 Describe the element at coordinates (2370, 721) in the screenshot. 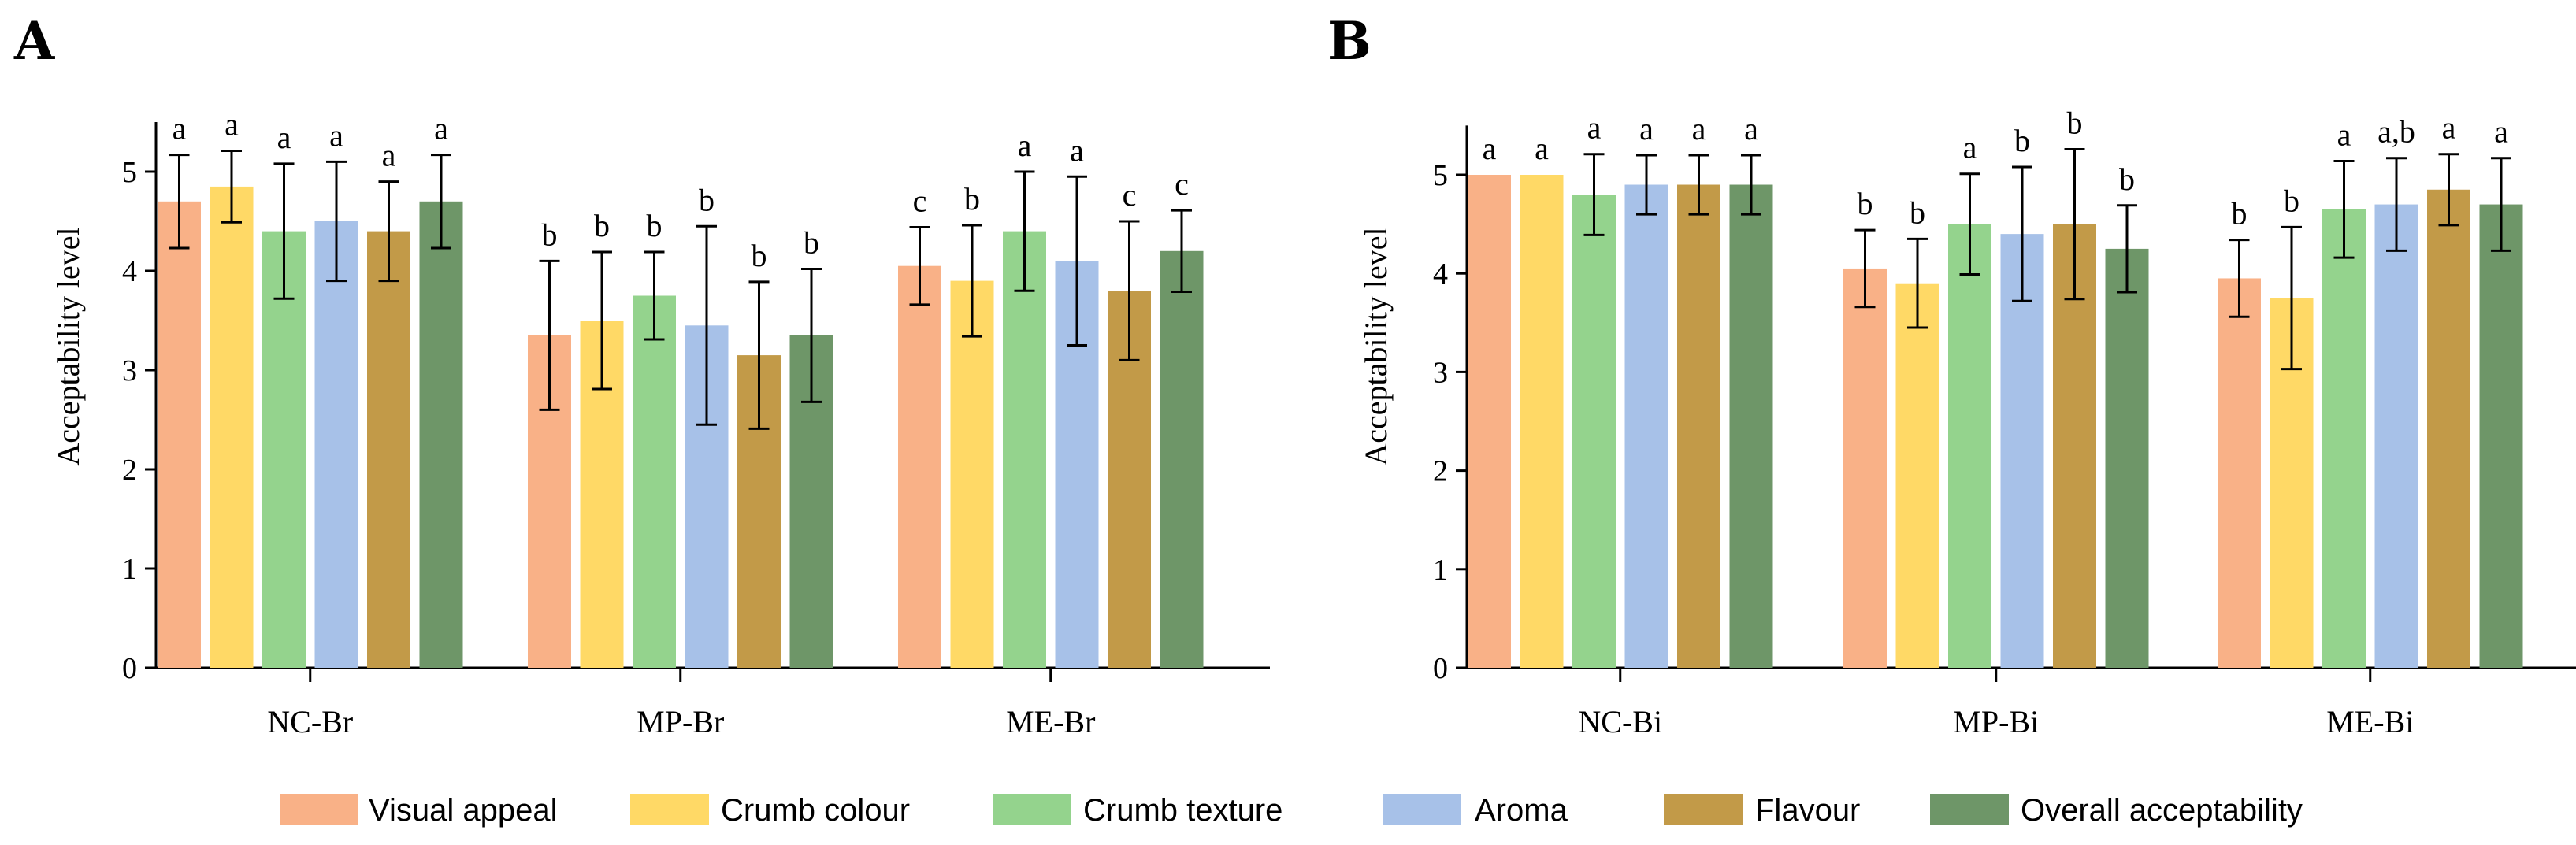

I see `x-tick-label-me-bi: ME-Bi` at that location.